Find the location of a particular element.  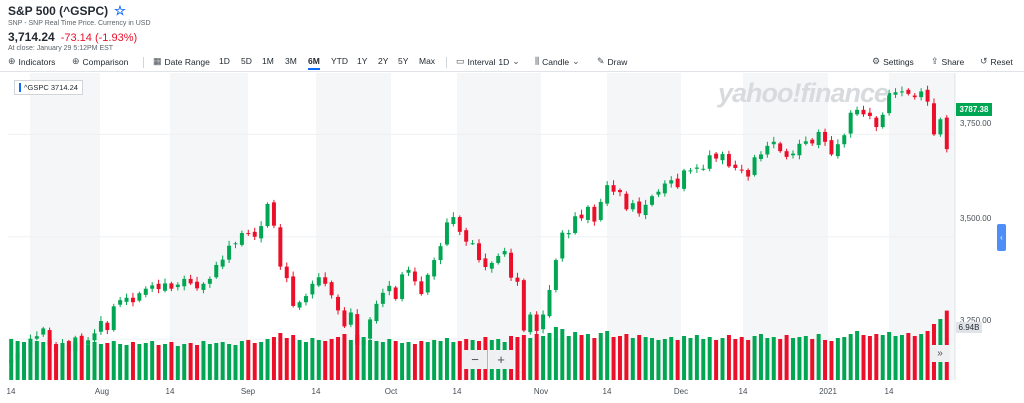

indicators-button: ⊕ Indicators is located at coordinates (31, 61).